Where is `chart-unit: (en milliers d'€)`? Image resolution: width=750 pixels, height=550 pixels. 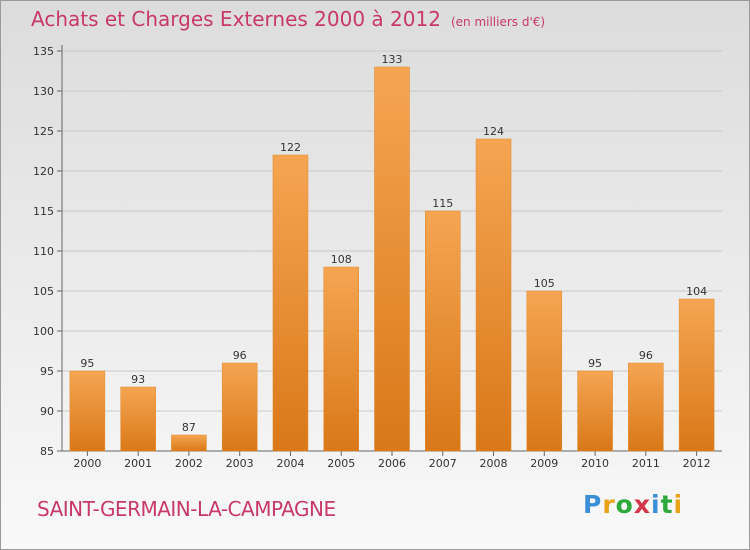 chart-unit: (en milliers d'€) is located at coordinates (498, 22).